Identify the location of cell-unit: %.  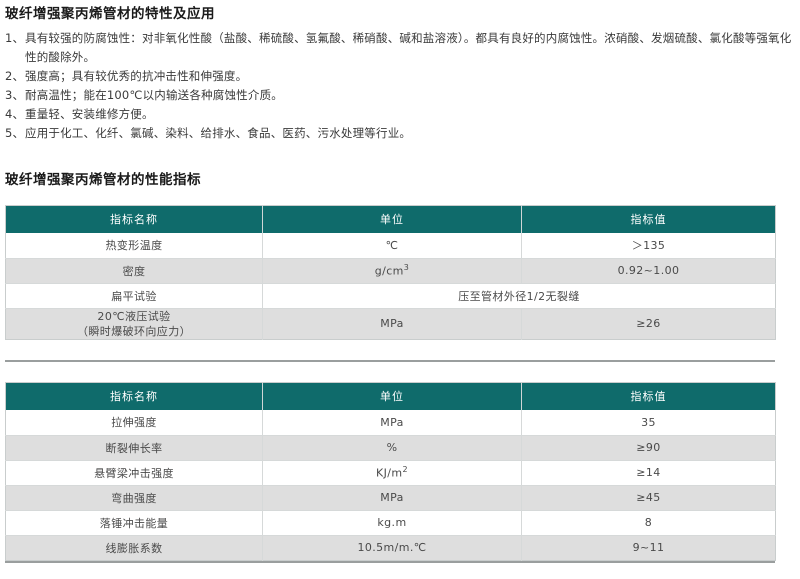
(392, 448).